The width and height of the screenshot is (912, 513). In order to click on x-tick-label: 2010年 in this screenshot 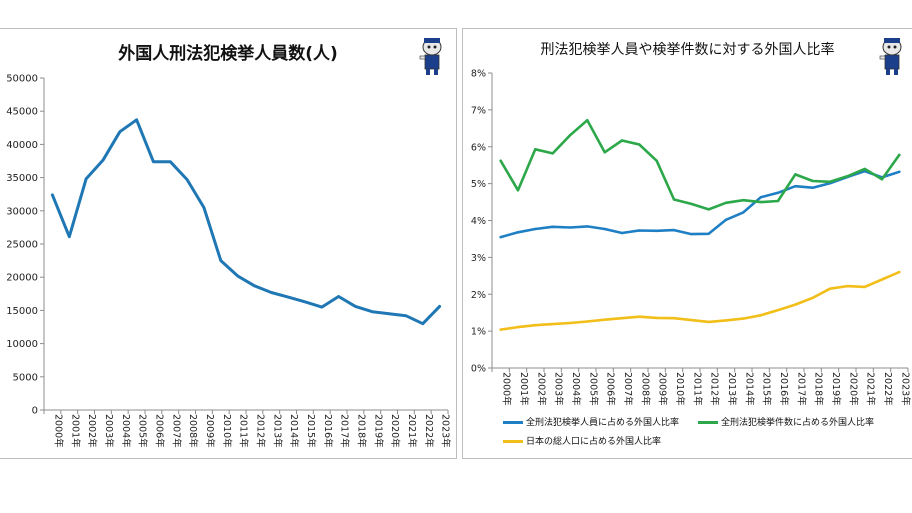, I will do `click(227, 431)`.